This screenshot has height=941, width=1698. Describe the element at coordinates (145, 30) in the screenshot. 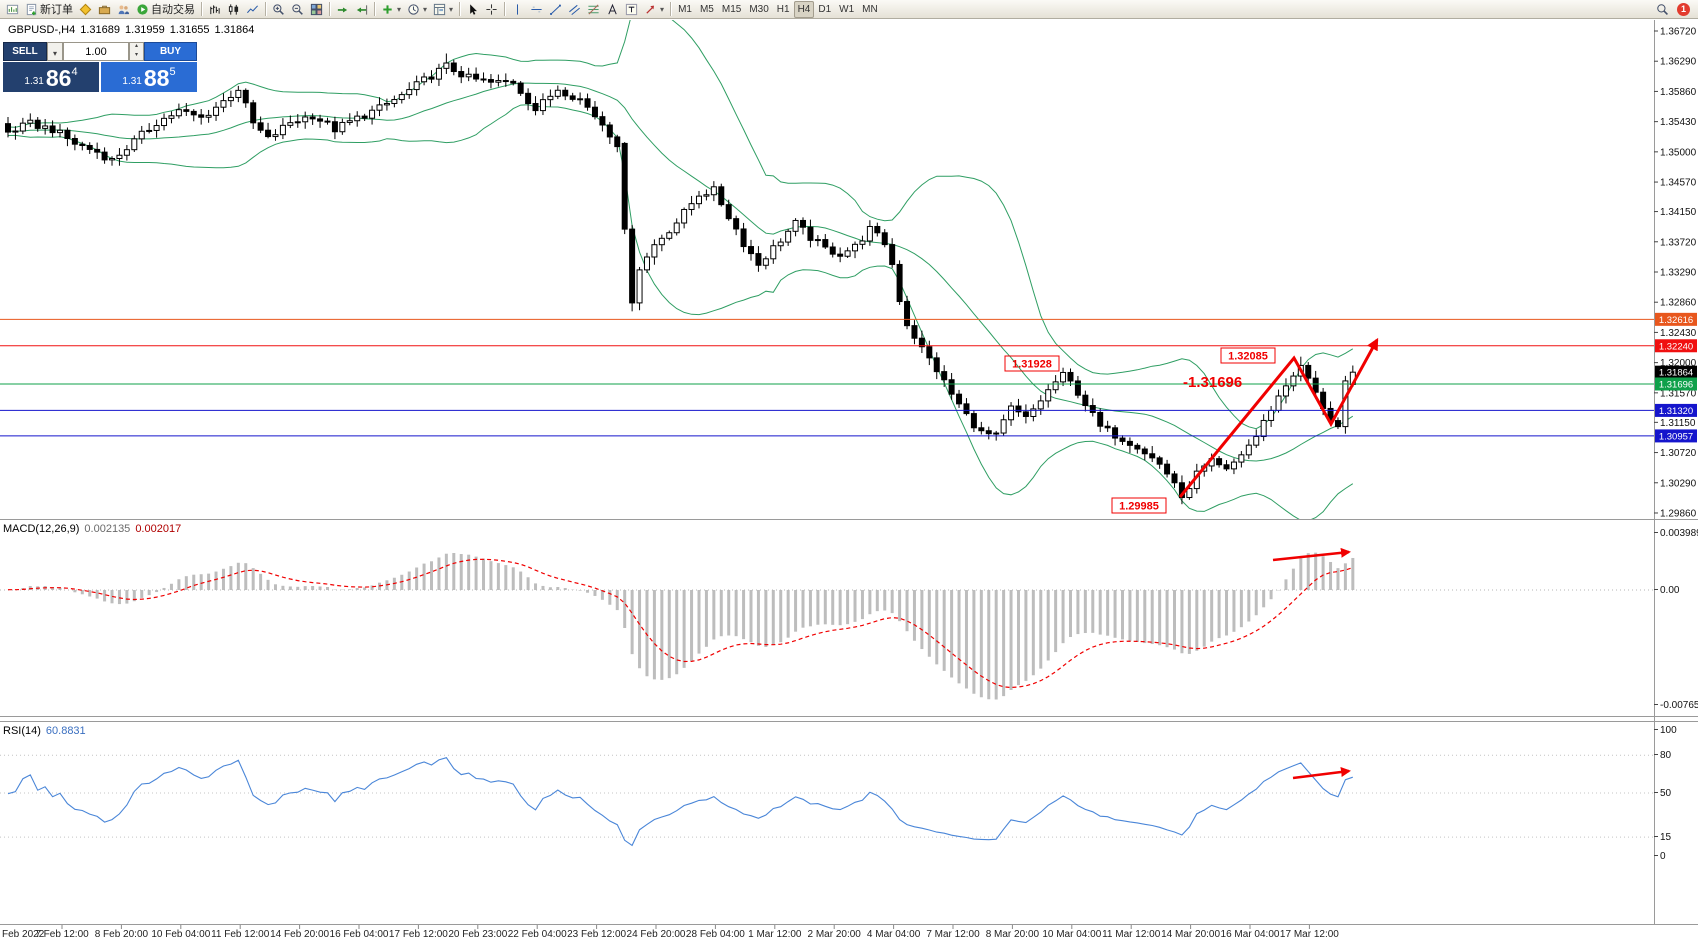

I see `ohlc-high: 1.31959` at that location.